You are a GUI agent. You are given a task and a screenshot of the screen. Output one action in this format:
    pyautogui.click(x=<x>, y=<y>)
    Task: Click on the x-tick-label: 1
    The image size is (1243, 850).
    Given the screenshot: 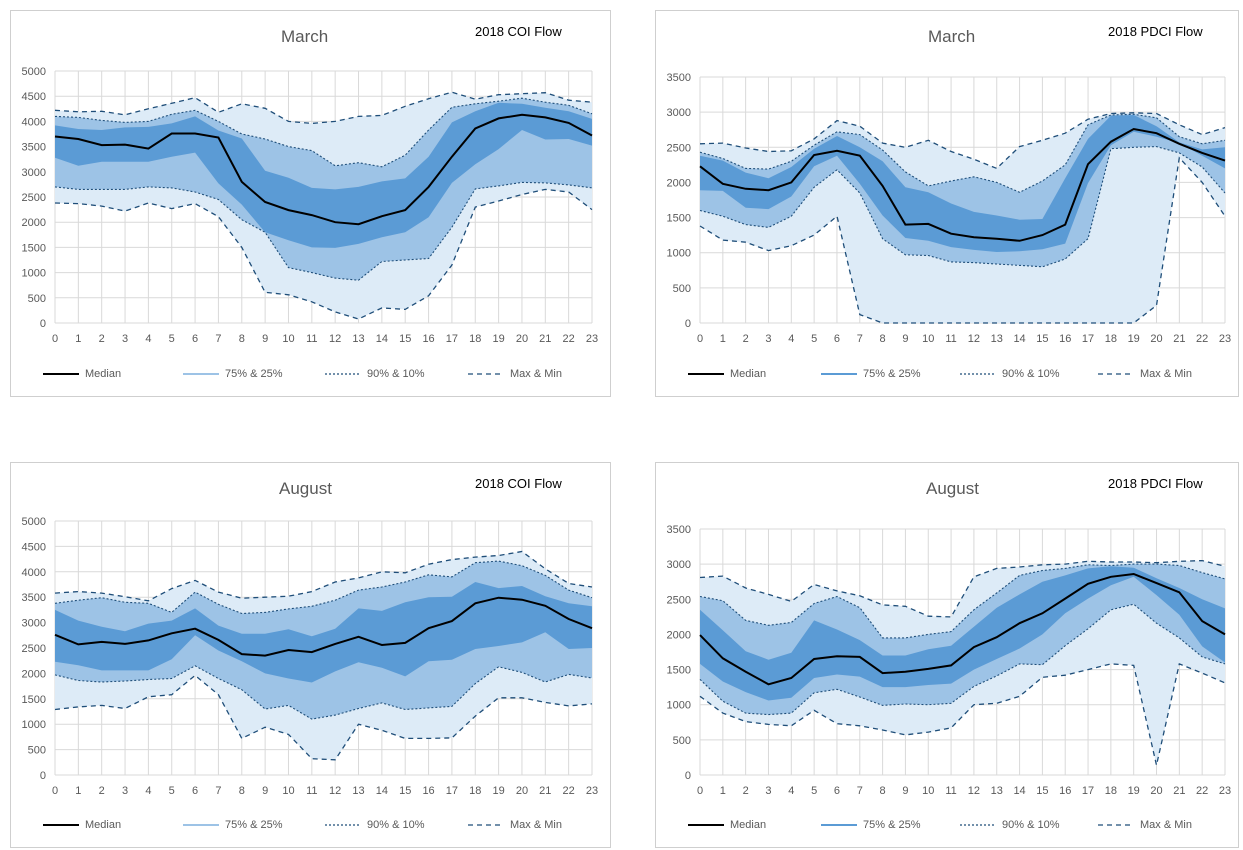 What is the action you would take?
    pyautogui.click(x=78, y=791)
    